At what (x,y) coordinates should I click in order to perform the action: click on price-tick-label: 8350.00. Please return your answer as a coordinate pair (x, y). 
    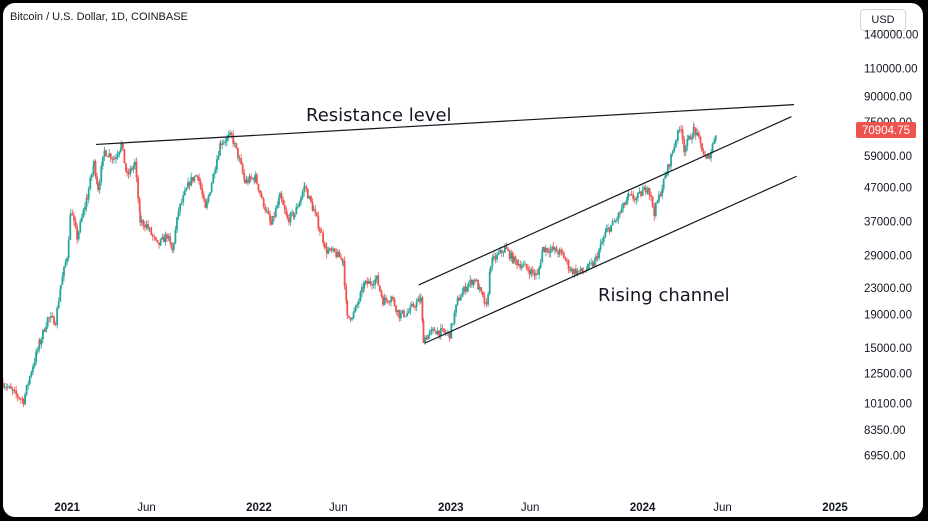
    Looking at the image, I should click on (885, 431).